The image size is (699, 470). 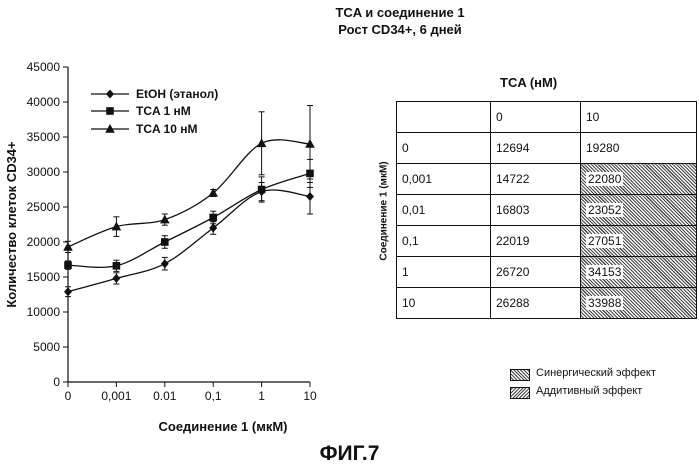 I want to click on cell-value: 33988, so click(x=605, y=303).